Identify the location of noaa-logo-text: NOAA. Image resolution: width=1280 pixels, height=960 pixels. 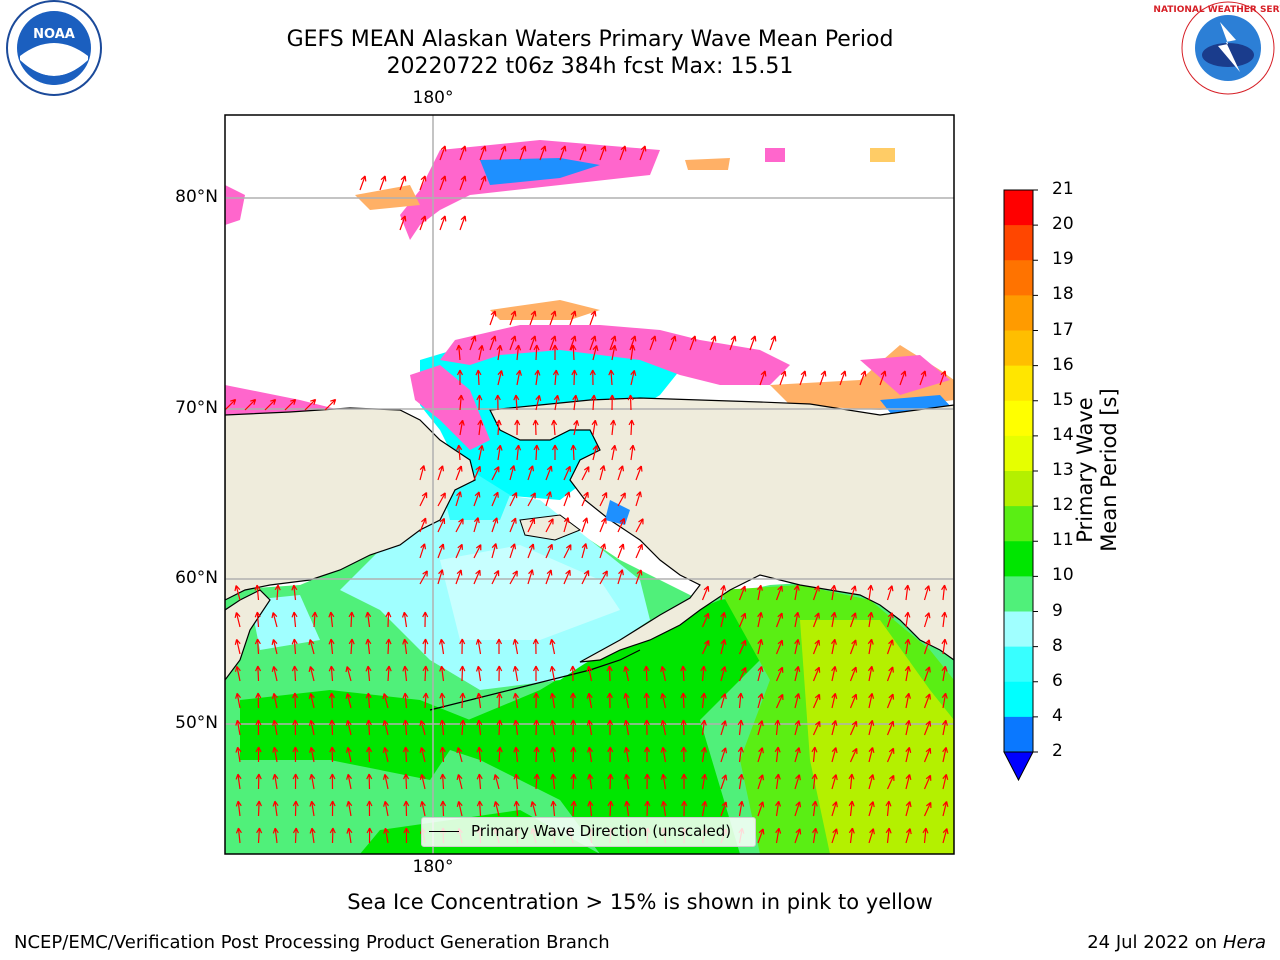
(54, 34).